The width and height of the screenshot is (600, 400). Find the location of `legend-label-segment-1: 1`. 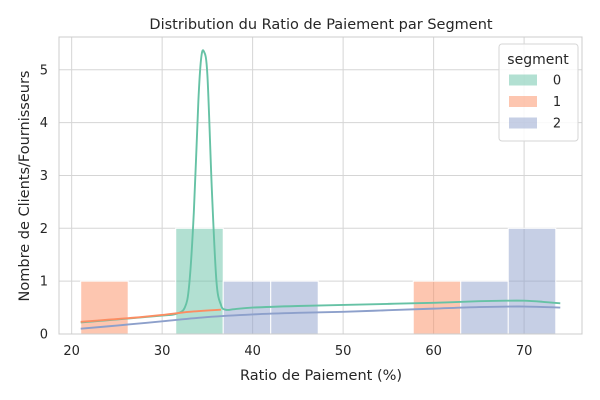

legend-label-segment-1: 1 is located at coordinates (557, 102).